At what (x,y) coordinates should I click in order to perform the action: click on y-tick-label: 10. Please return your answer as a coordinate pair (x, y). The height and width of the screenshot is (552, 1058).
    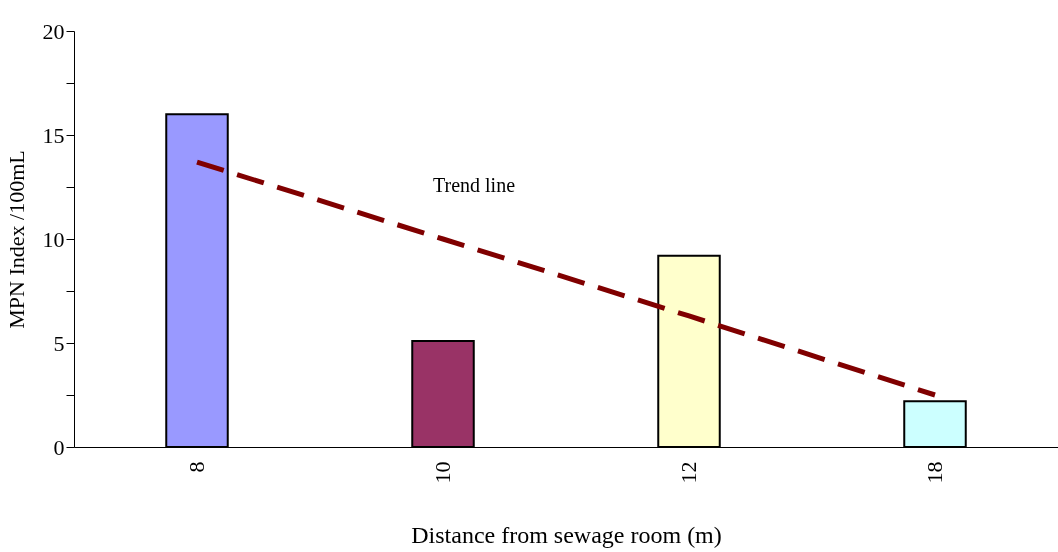
    Looking at the image, I should click on (53, 239).